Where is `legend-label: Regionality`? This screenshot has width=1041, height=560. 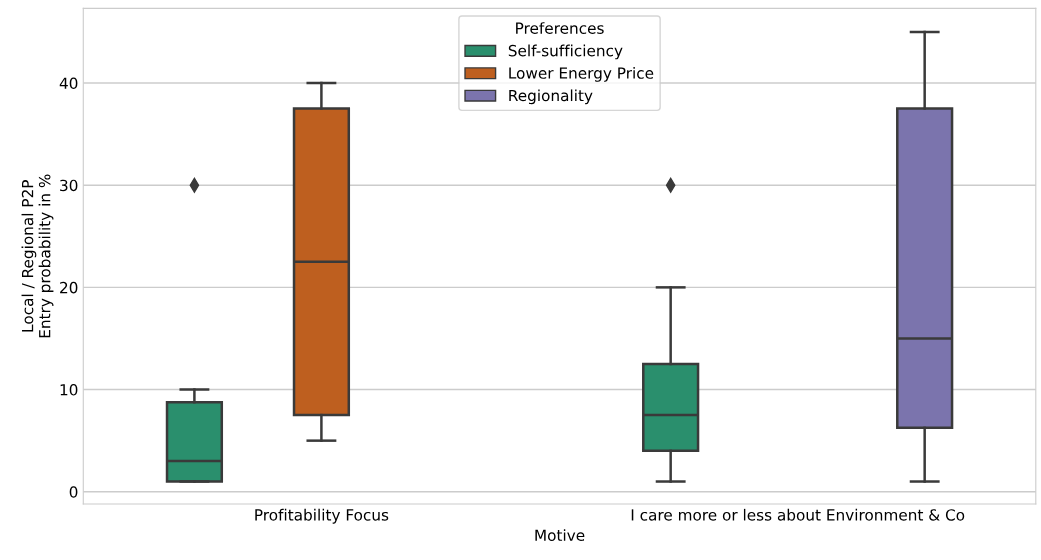 legend-label: Regionality is located at coordinates (551, 97).